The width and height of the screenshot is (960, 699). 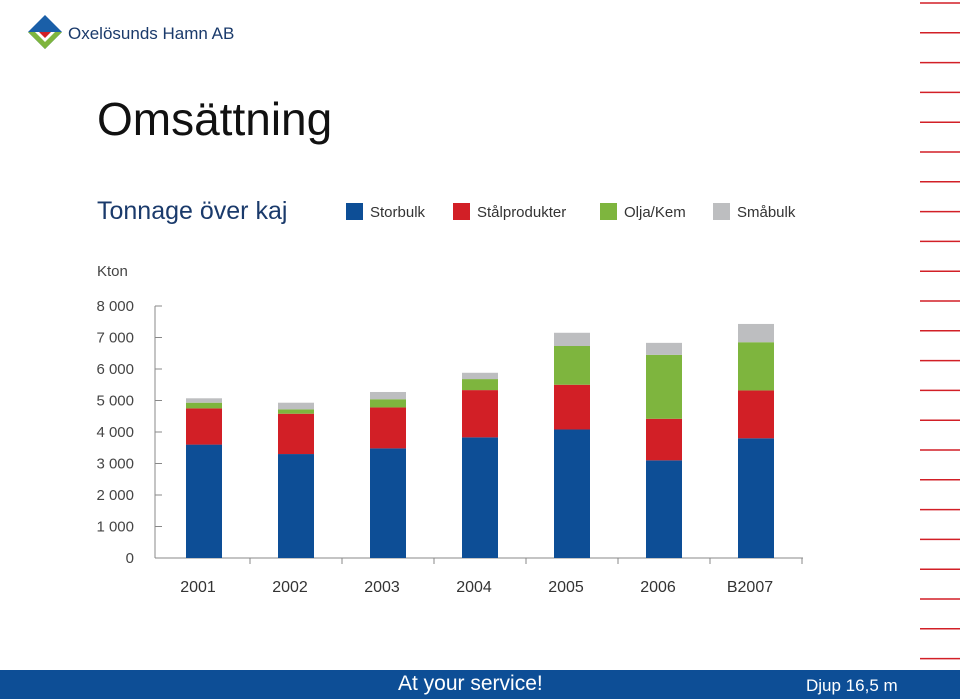 I want to click on footer-bar, so click(x=480, y=684).